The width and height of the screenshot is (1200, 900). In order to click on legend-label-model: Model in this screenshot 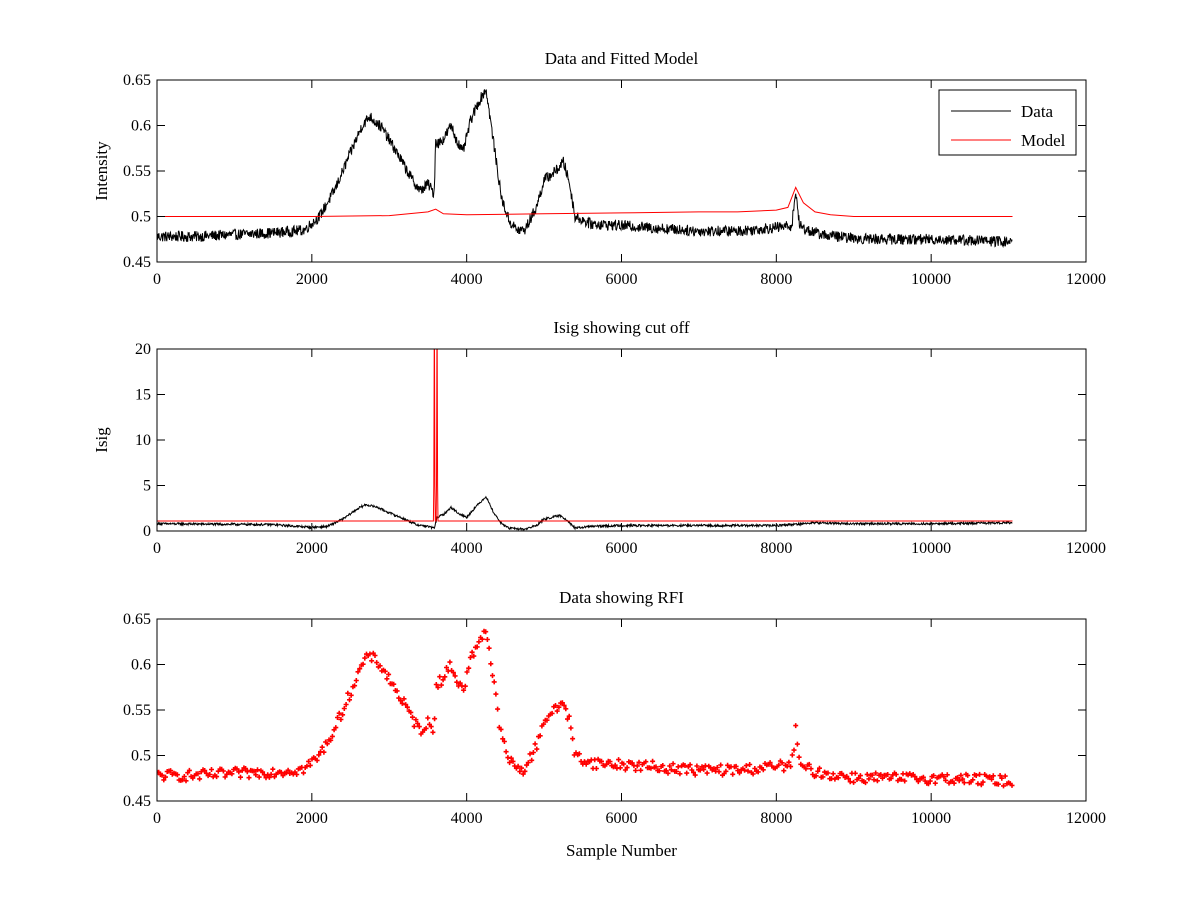, I will do `click(1043, 140)`.